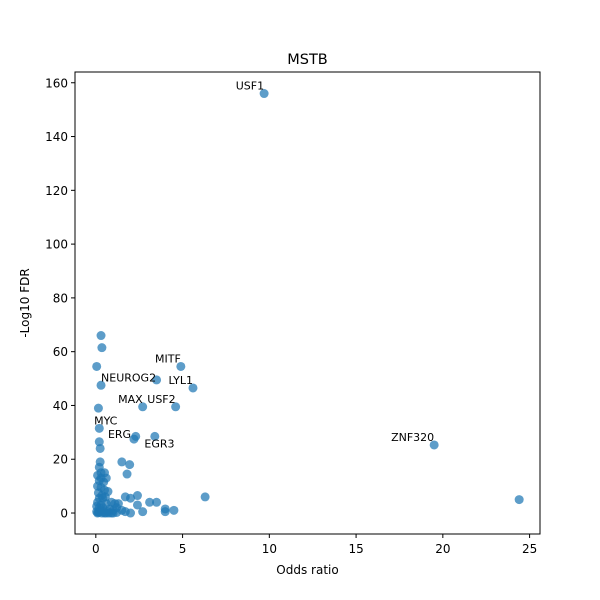 Image resolution: width=600 pixels, height=600 pixels. What do you see at coordinates (168, 358) in the screenshot?
I see `point-annotation: MITF` at bounding box center [168, 358].